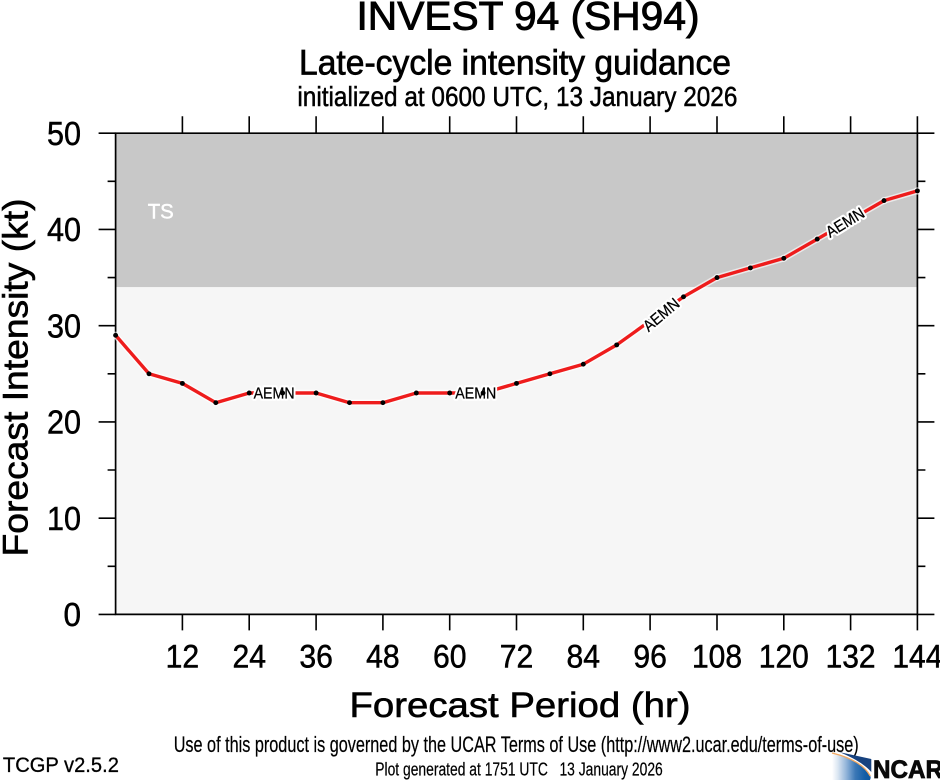  What do you see at coordinates (64, 133) in the screenshot?
I see `svg-text: 50` at bounding box center [64, 133].